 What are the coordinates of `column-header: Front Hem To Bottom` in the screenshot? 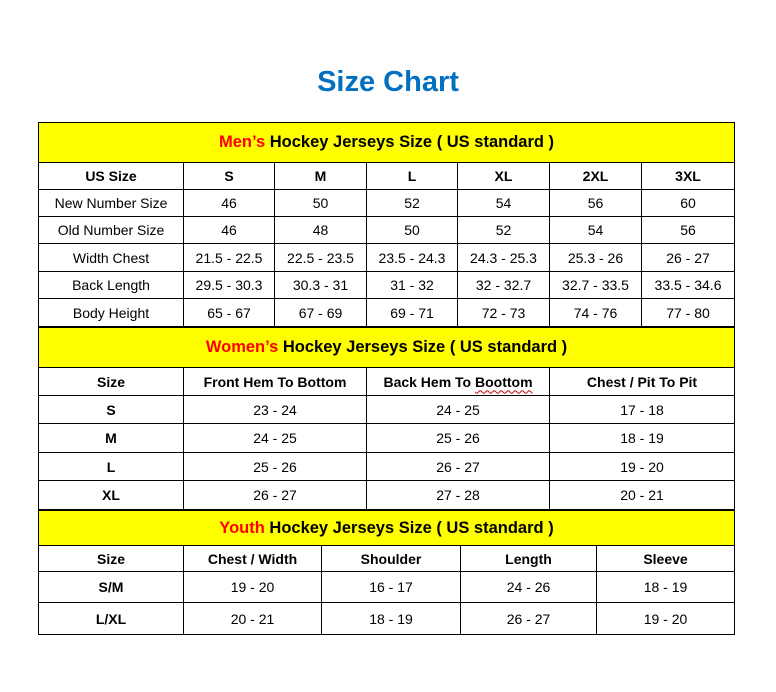 It's located at (275, 381).